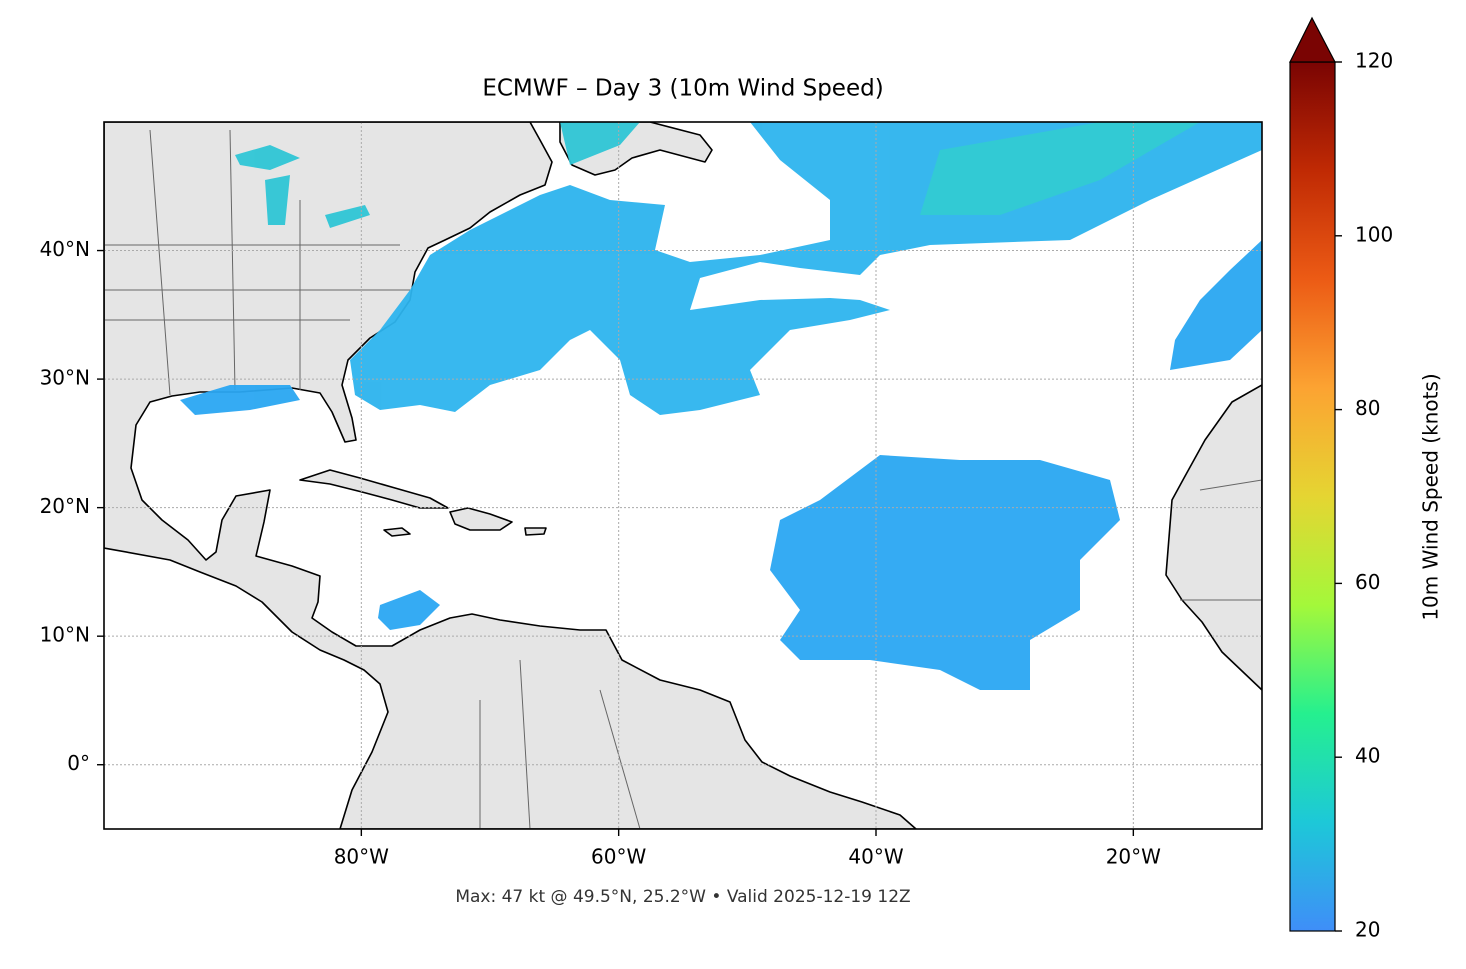 This screenshot has height=969, width=1466. Describe the element at coordinates (1367, 408) in the screenshot. I see `colorbar-tick-label: 80` at that location.